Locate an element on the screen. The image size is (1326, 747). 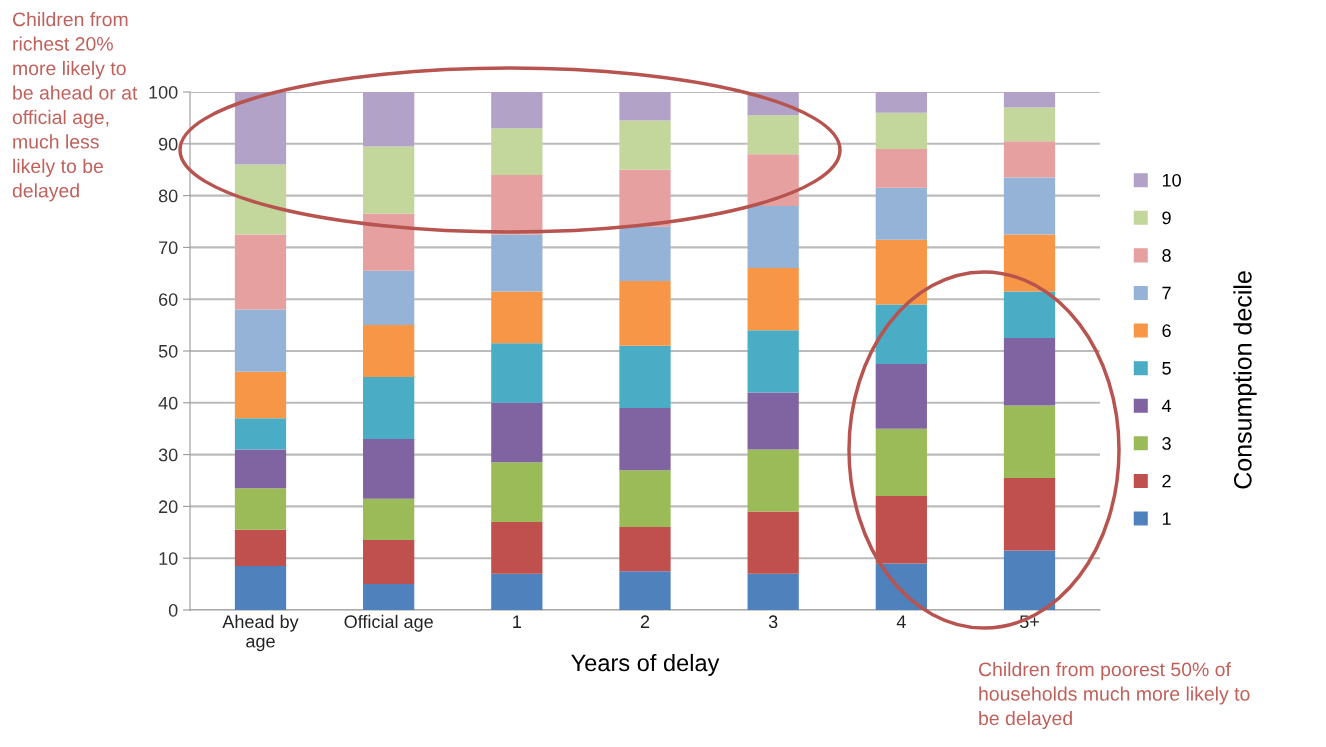
y-tick-label: 50 is located at coordinates (168, 351).